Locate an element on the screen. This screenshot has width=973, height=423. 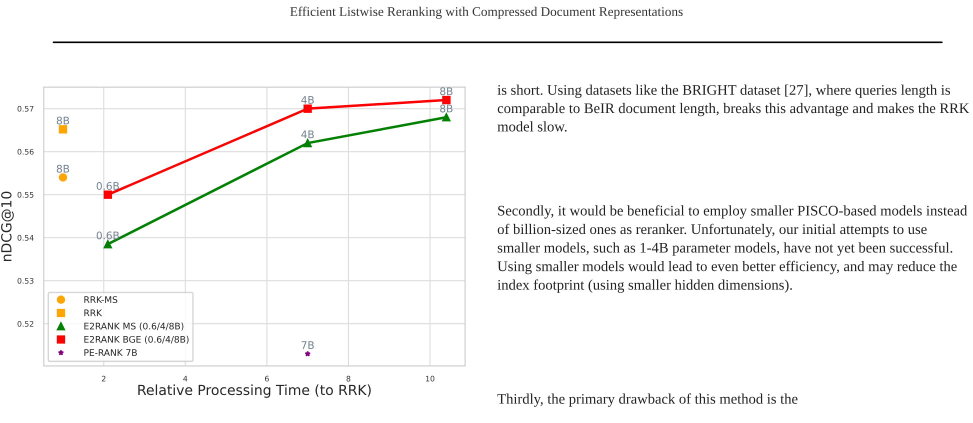
legend-label: E2RANK MS (0.6/4/8B) is located at coordinates (134, 326).